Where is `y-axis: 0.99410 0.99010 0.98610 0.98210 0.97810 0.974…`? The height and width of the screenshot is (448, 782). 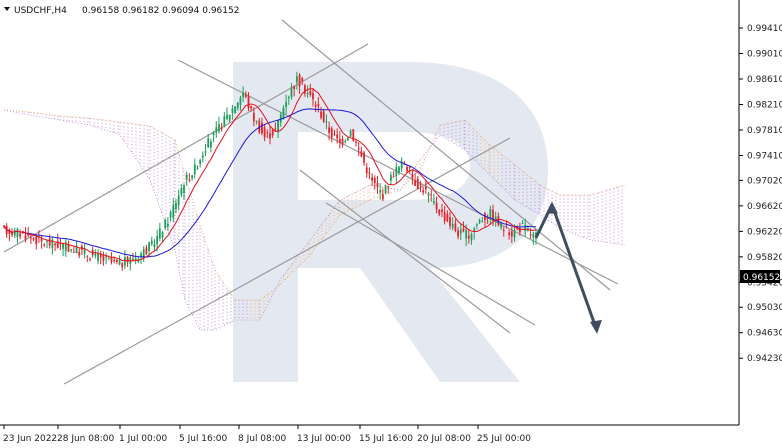
y-axis: 0.99410 0.99010 0.98610 0.98210 0.97810 0.974… is located at coordinates (760, 194).